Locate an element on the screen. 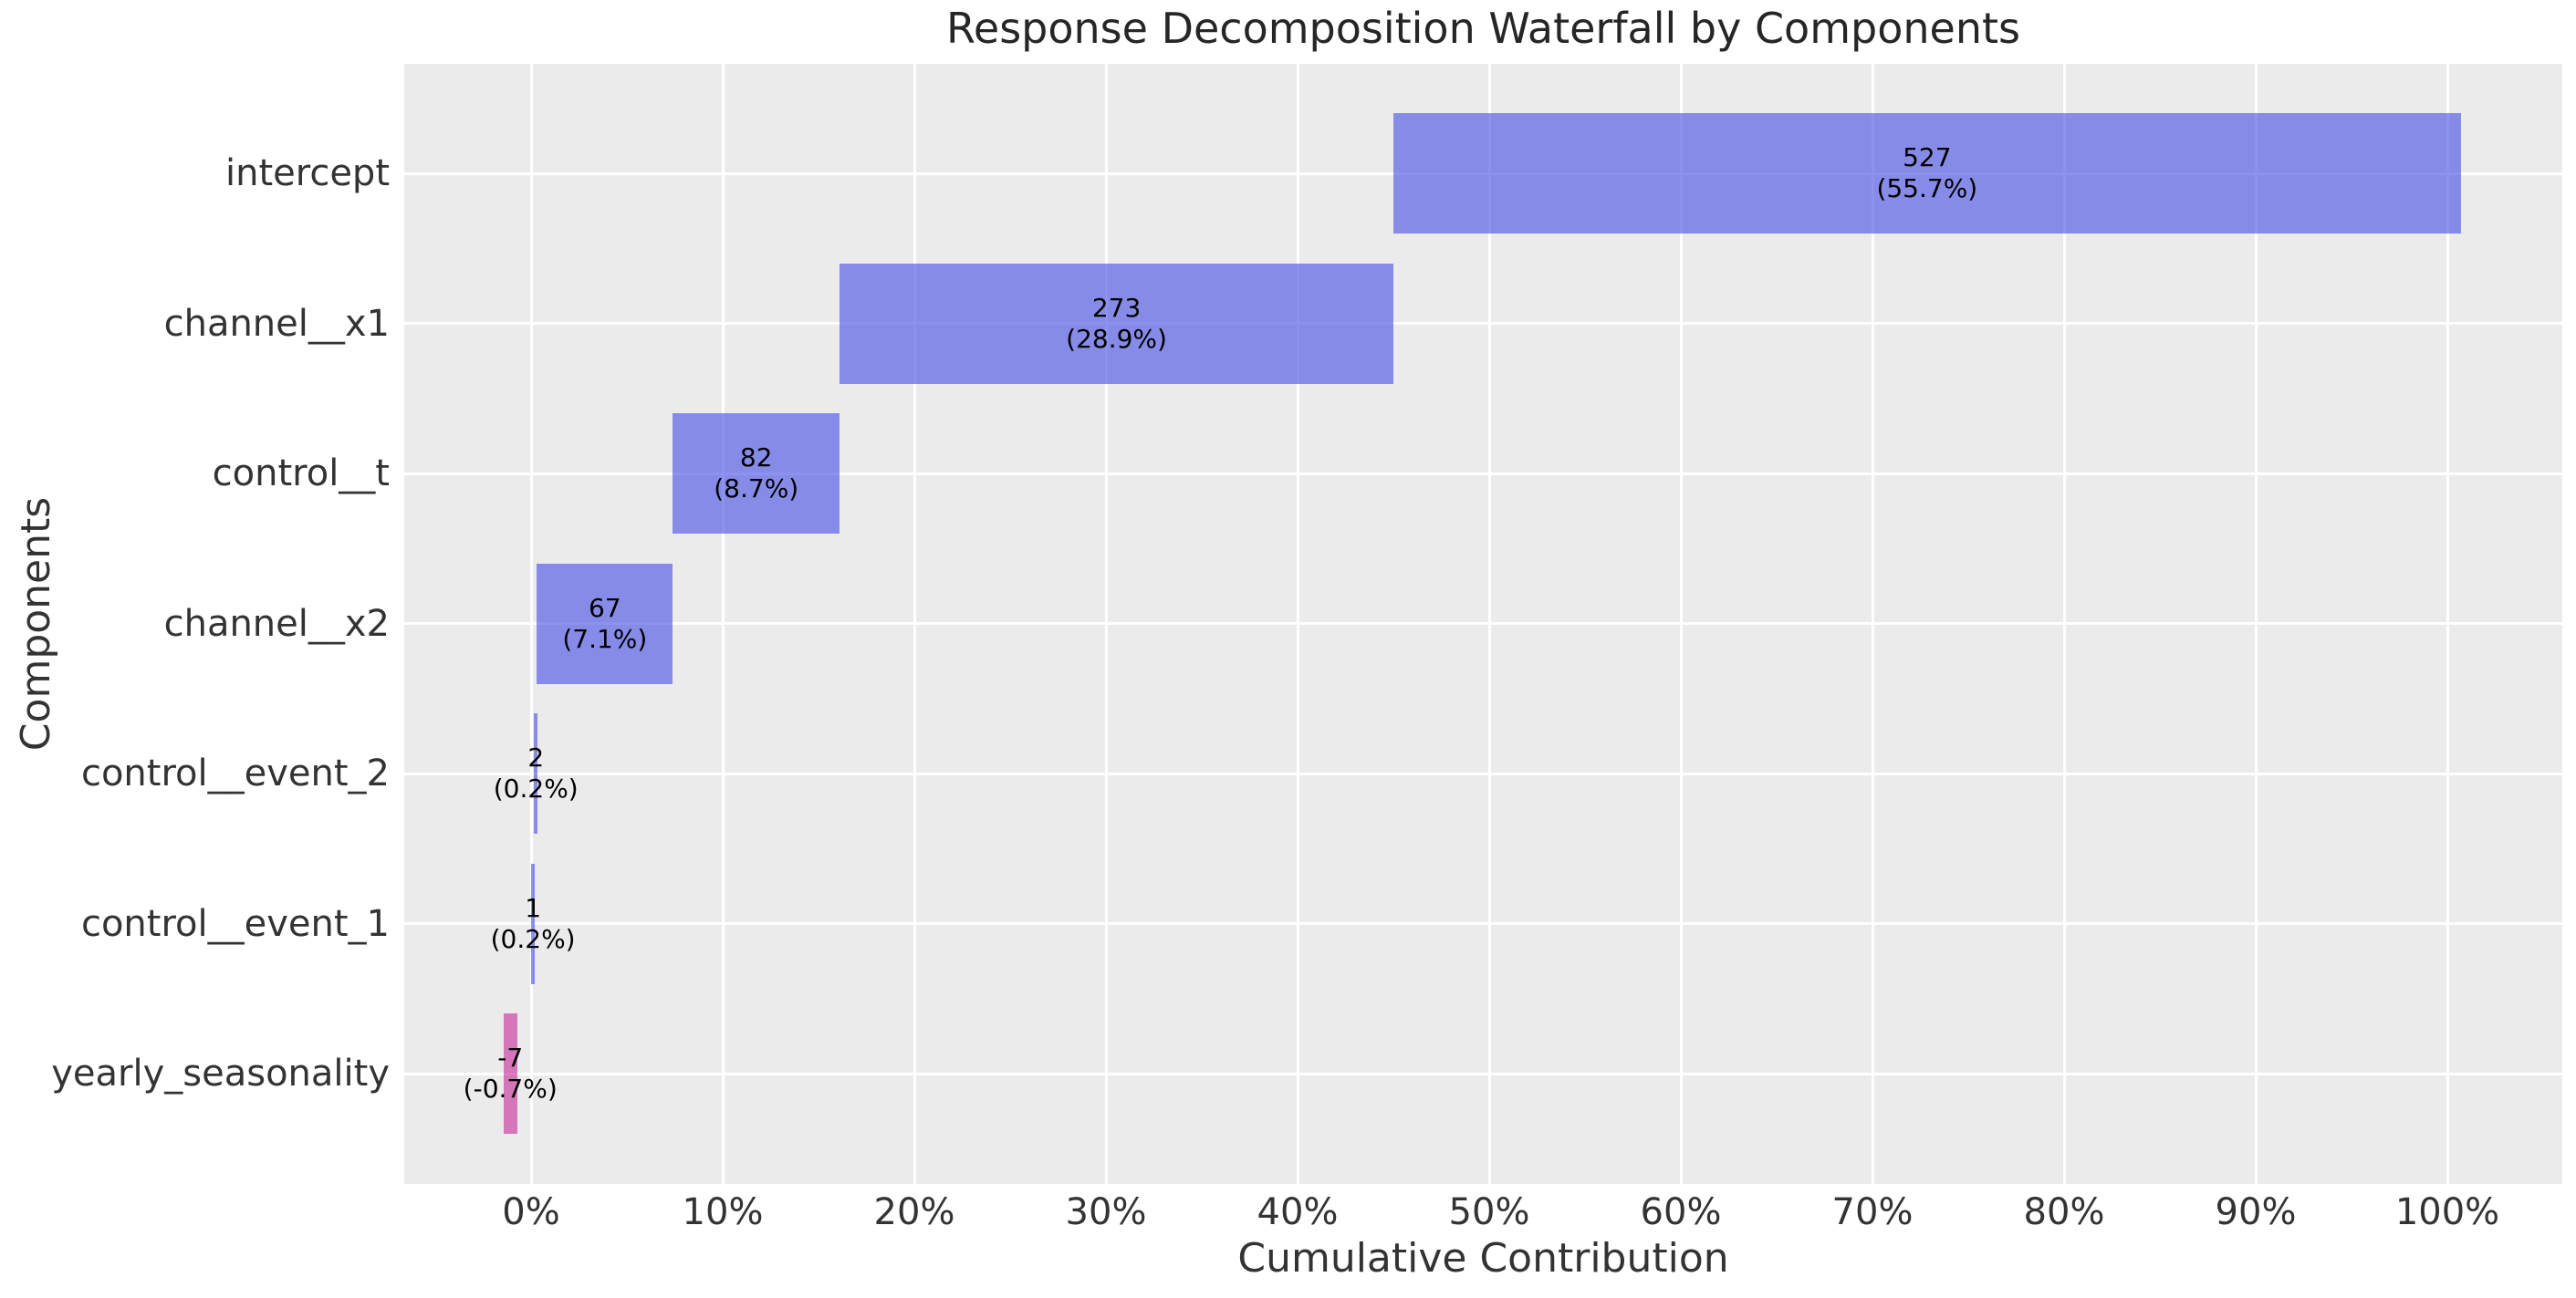 The image size is (2576, 1298). waterfall-bar-intercept is located at coordinates (1927, 173).